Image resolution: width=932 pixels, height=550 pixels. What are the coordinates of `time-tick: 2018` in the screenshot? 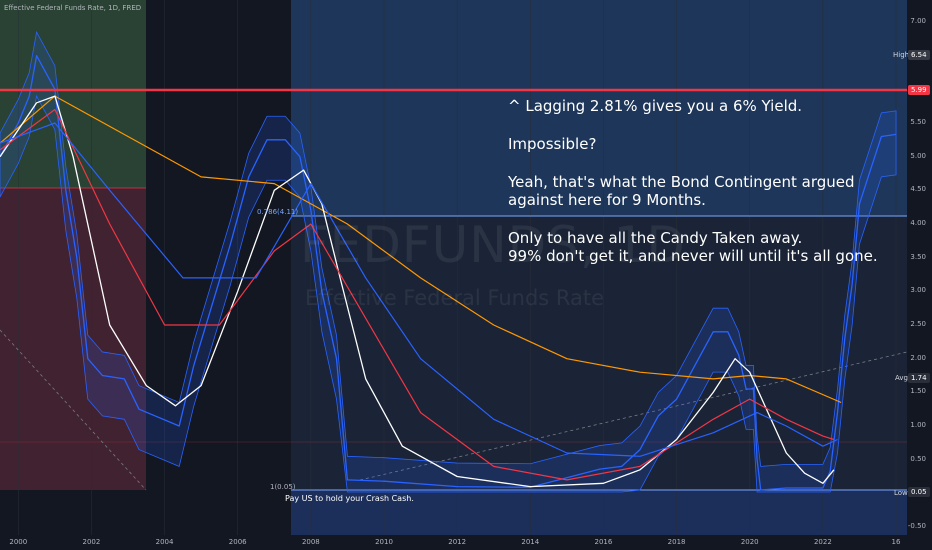 It's located at (676, 542).